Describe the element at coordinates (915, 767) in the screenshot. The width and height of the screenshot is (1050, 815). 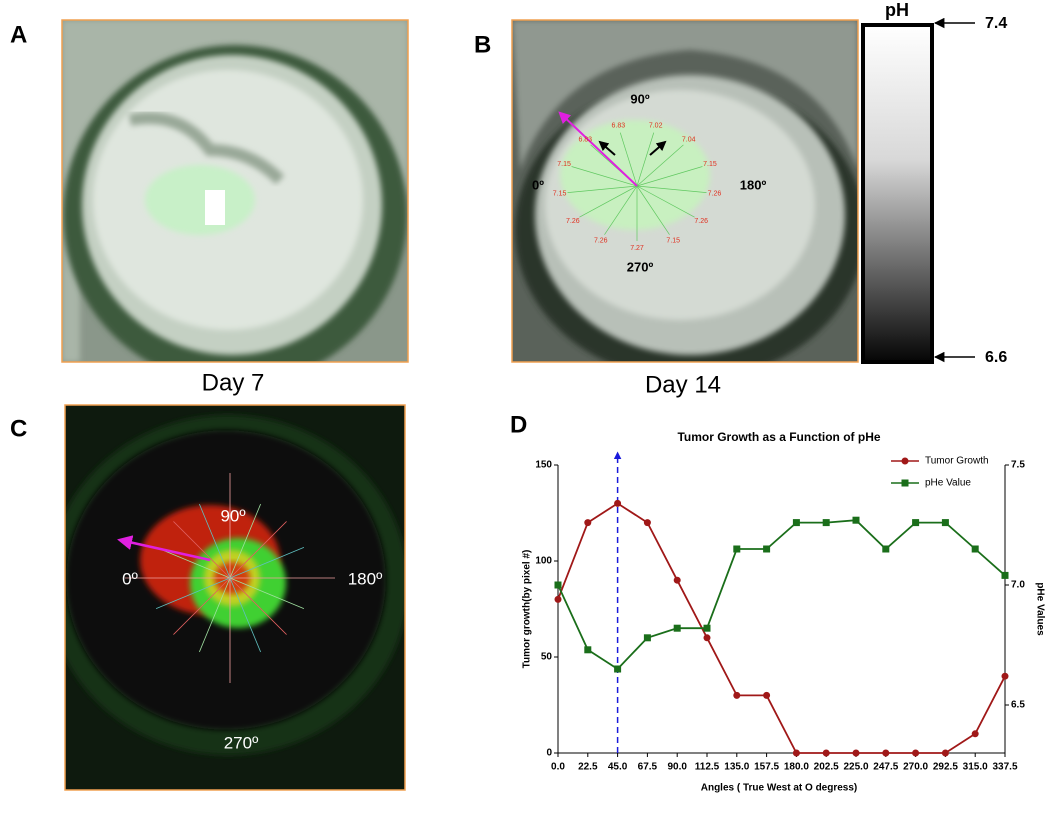
I see `x-tick-label: 270.0` at that location.